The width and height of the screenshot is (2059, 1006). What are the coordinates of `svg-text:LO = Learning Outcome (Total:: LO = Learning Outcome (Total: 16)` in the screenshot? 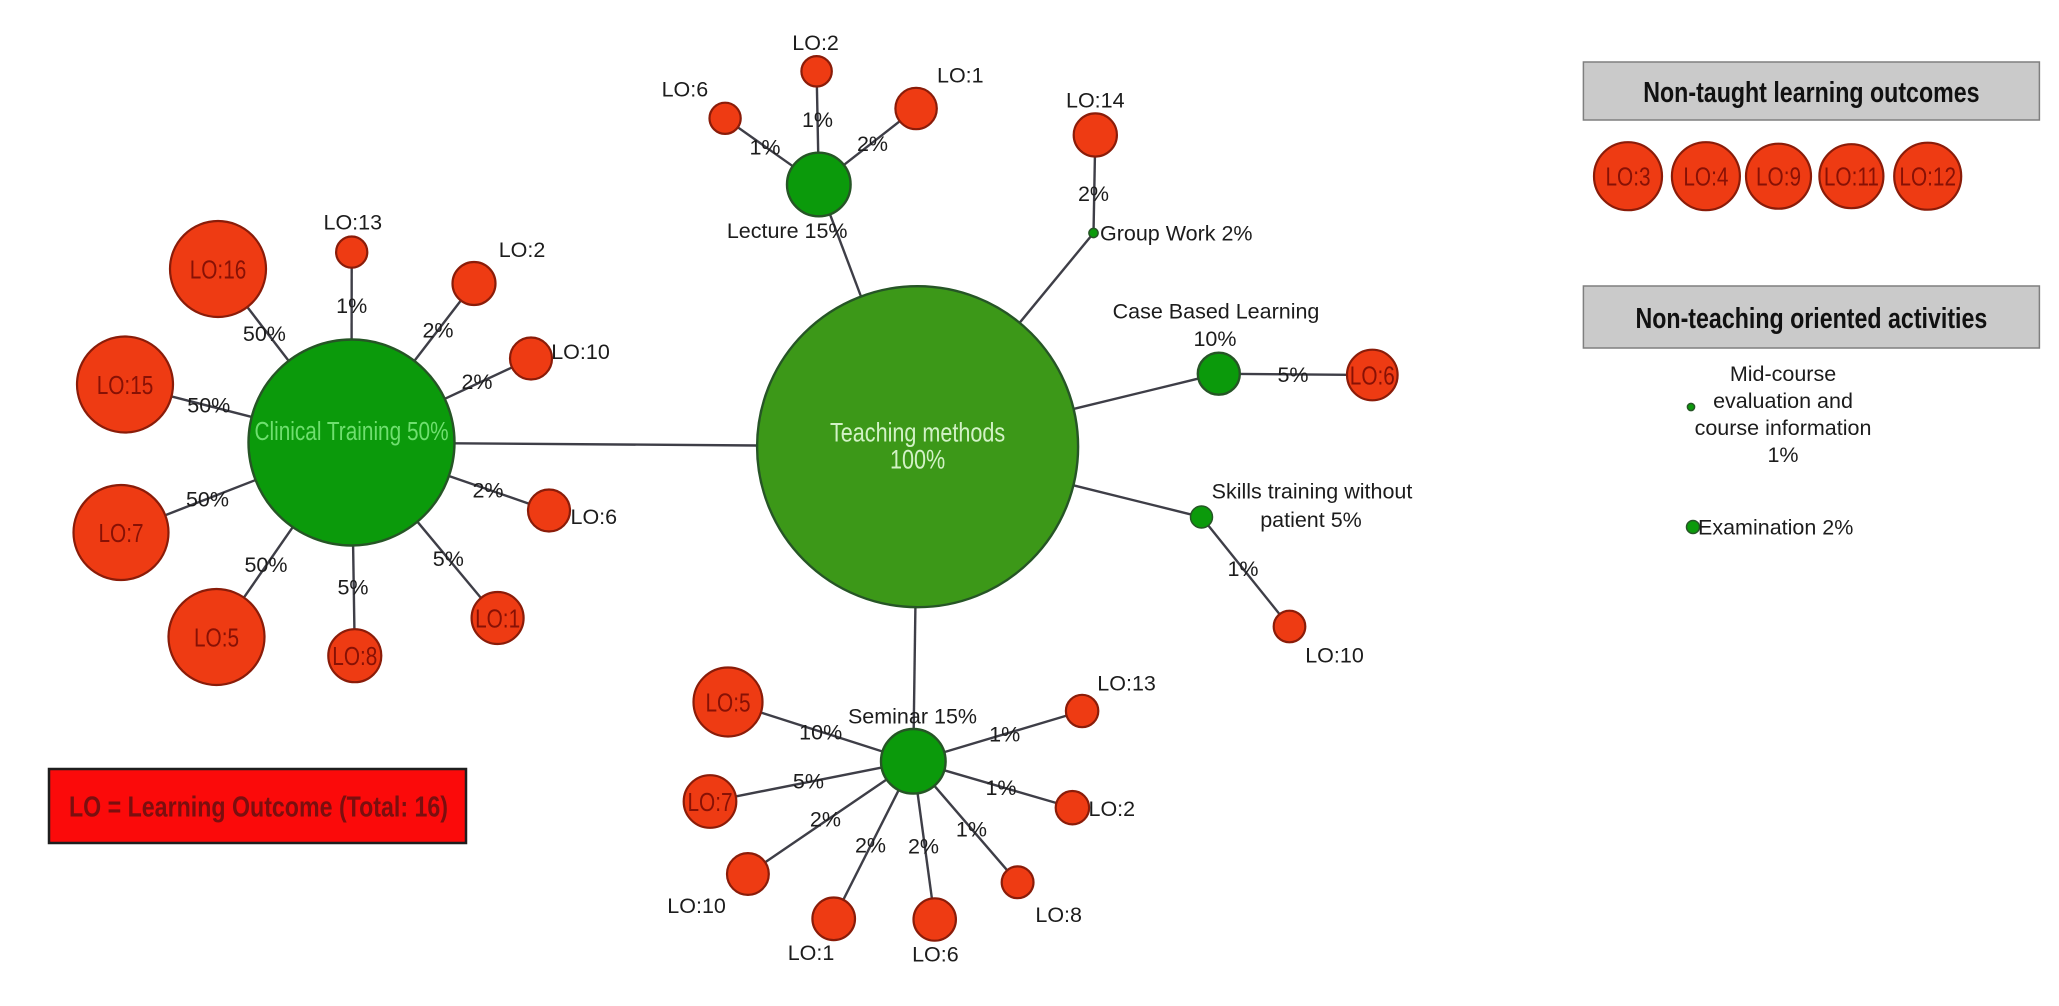 It's located at (258, 806).